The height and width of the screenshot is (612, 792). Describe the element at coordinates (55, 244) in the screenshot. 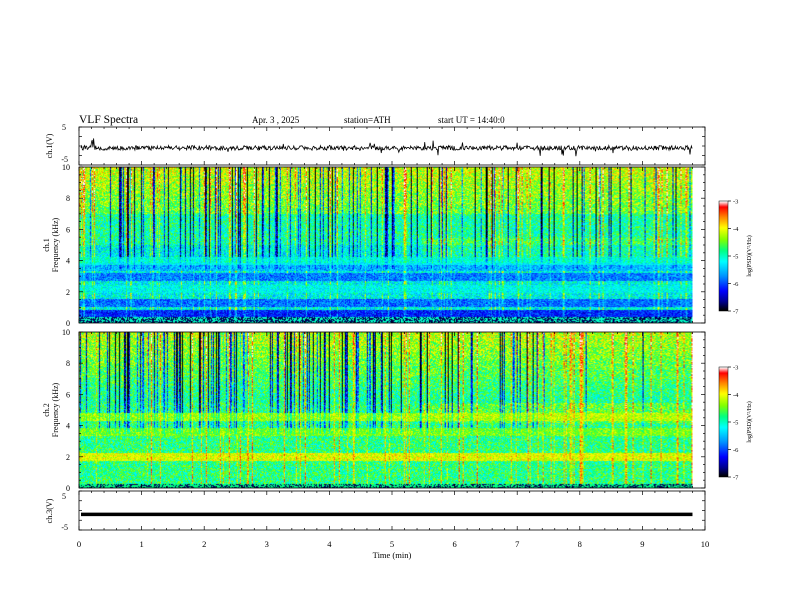

I see `ch1-spectrogram-ylabel-line2: Frequency (kHz)` at that location.